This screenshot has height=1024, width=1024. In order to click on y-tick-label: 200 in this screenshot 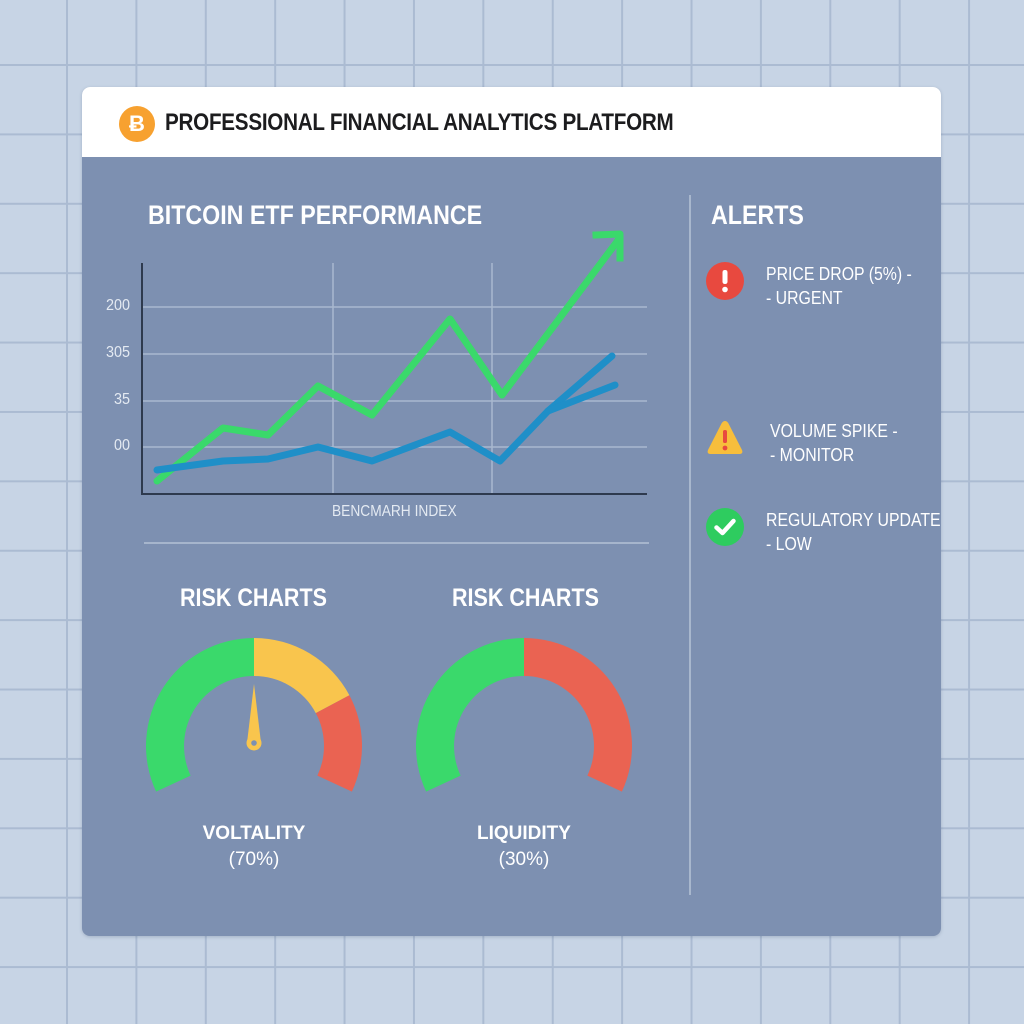, I will do `click(117, 305)`.